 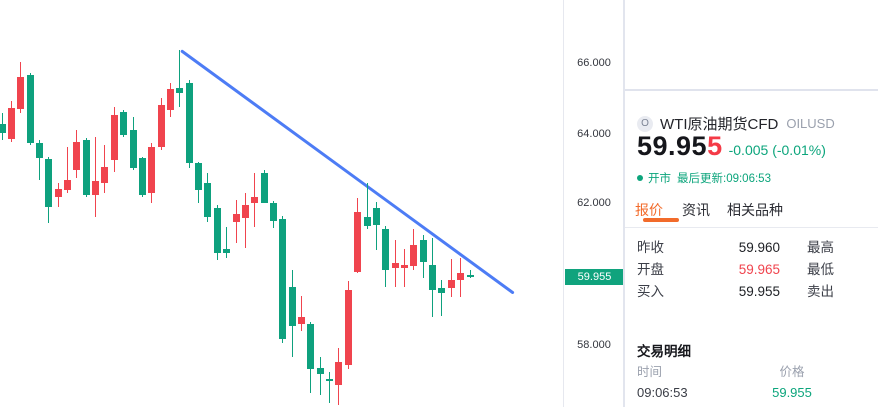 I want to click on prev-close-value: 59.960, so click(x=759, y=247).